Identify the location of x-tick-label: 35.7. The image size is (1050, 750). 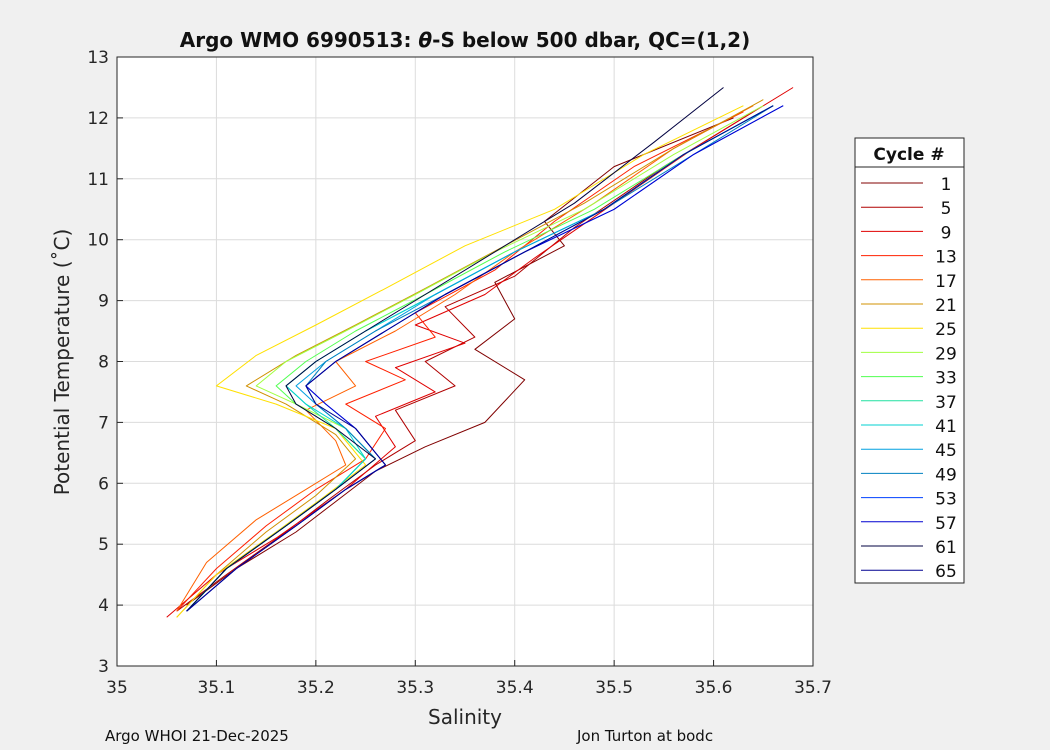
(813, 688).